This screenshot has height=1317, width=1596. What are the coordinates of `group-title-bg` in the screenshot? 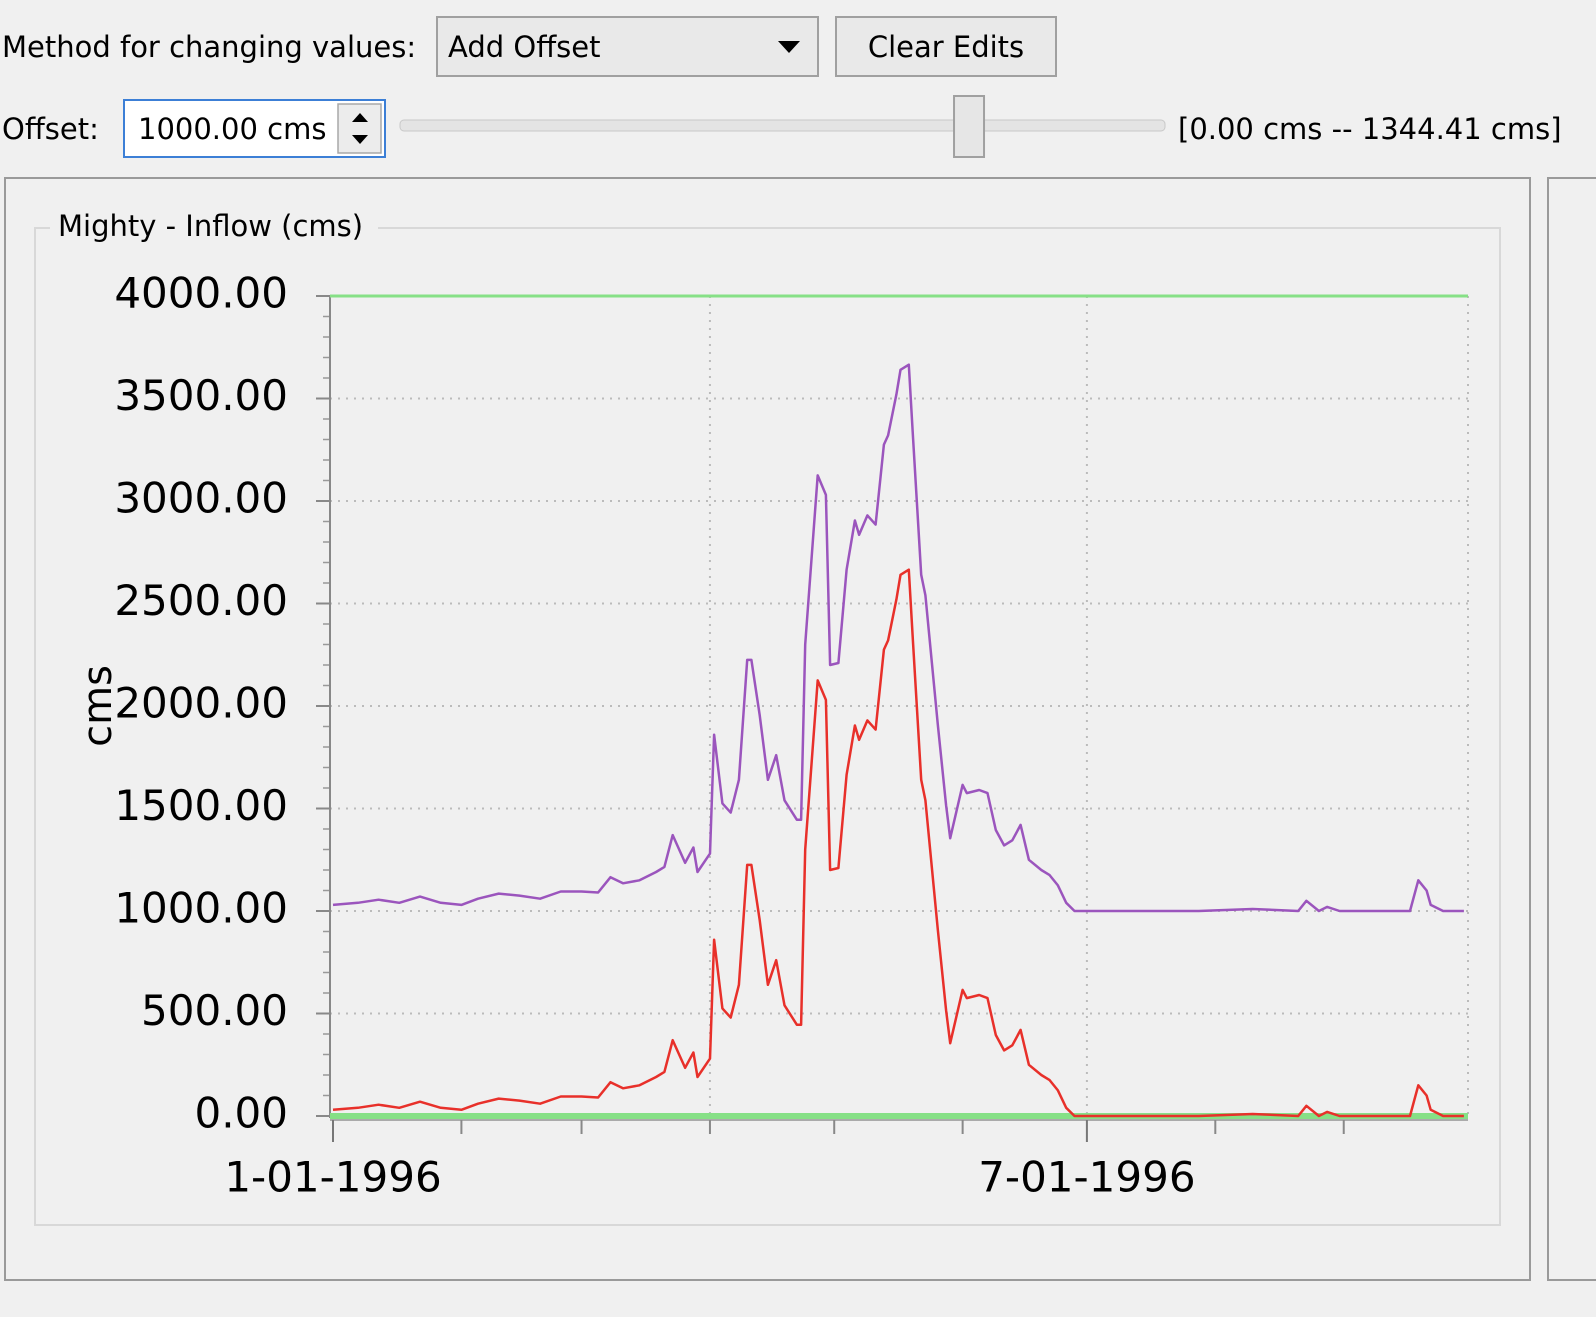 It's located at (214, 228).